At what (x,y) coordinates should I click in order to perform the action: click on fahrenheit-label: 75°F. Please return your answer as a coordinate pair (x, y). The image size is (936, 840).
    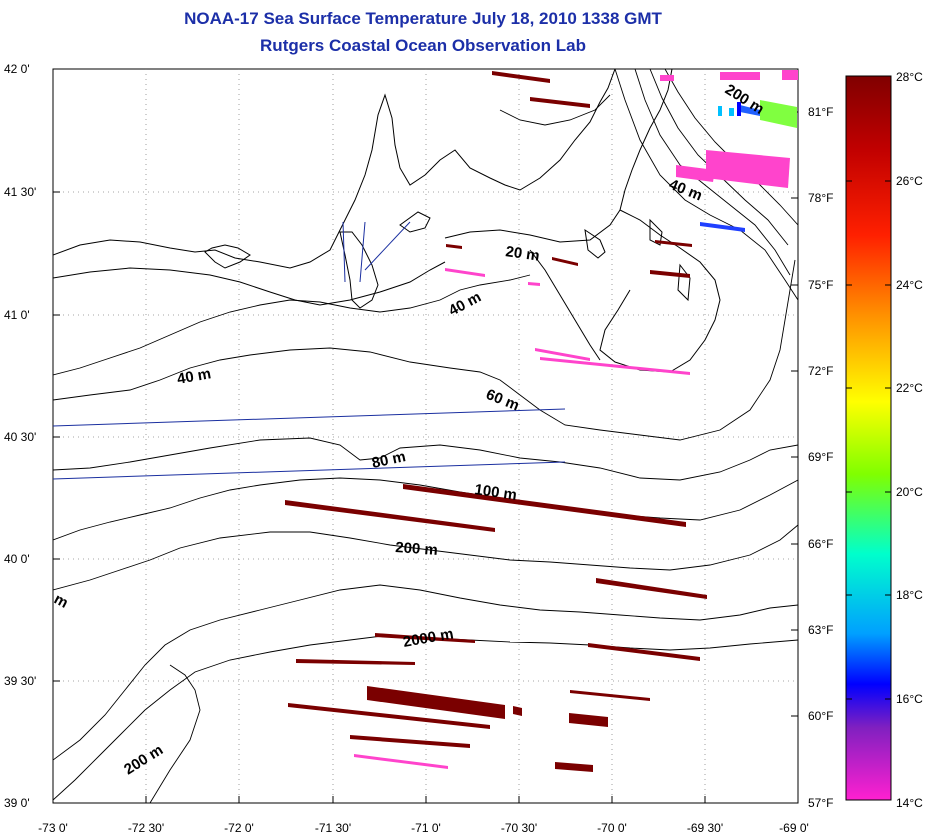
    Looking at the image, I should click on (820, 285).